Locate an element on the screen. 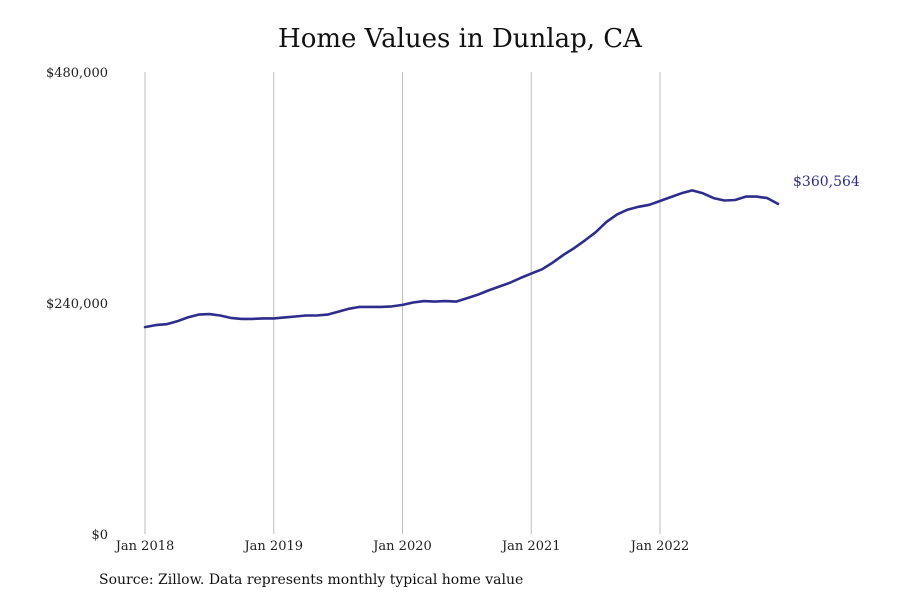  x-tick-label: Jan 2021 is located at coordinates (530, 546).